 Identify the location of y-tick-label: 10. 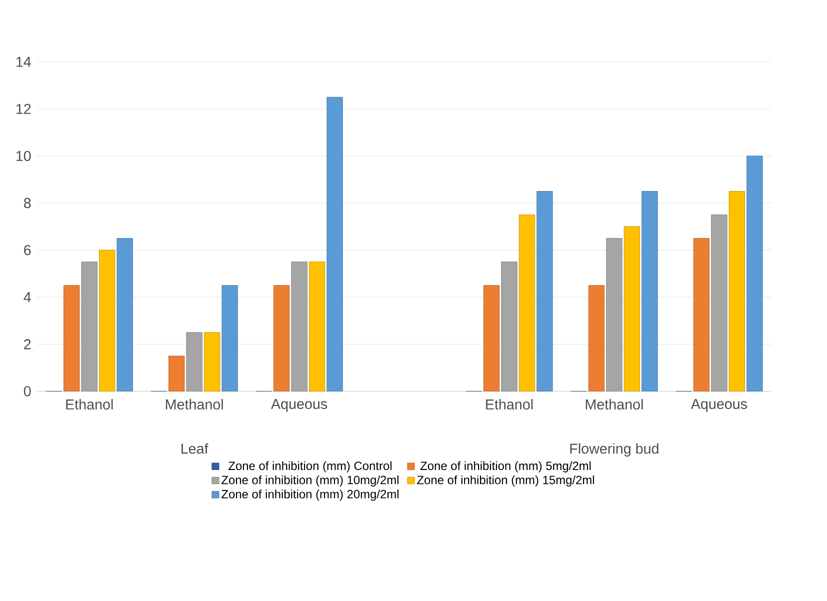
(23, 156).